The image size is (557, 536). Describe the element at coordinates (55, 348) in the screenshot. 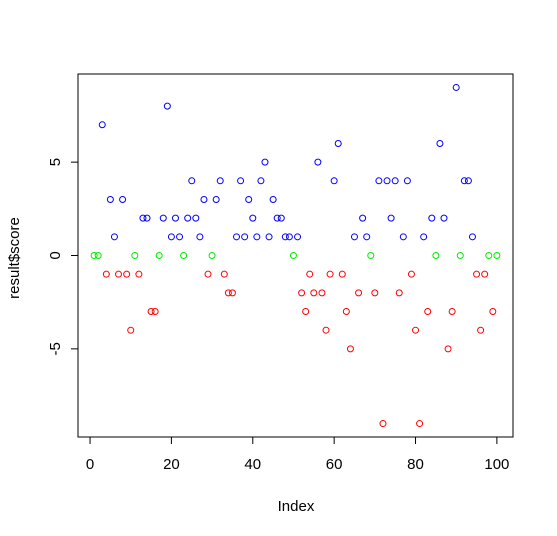

I see `y-tick-label: -5` at that location.